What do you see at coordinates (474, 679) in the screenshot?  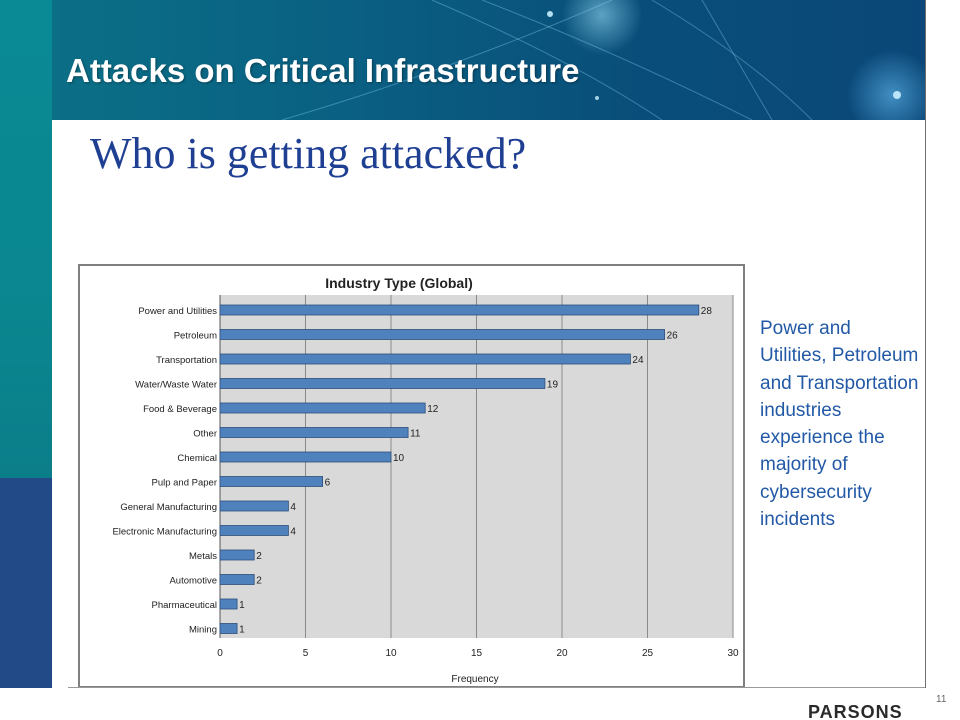 I see `x-axis-label: Frequency` at bounding box center [474, 679].